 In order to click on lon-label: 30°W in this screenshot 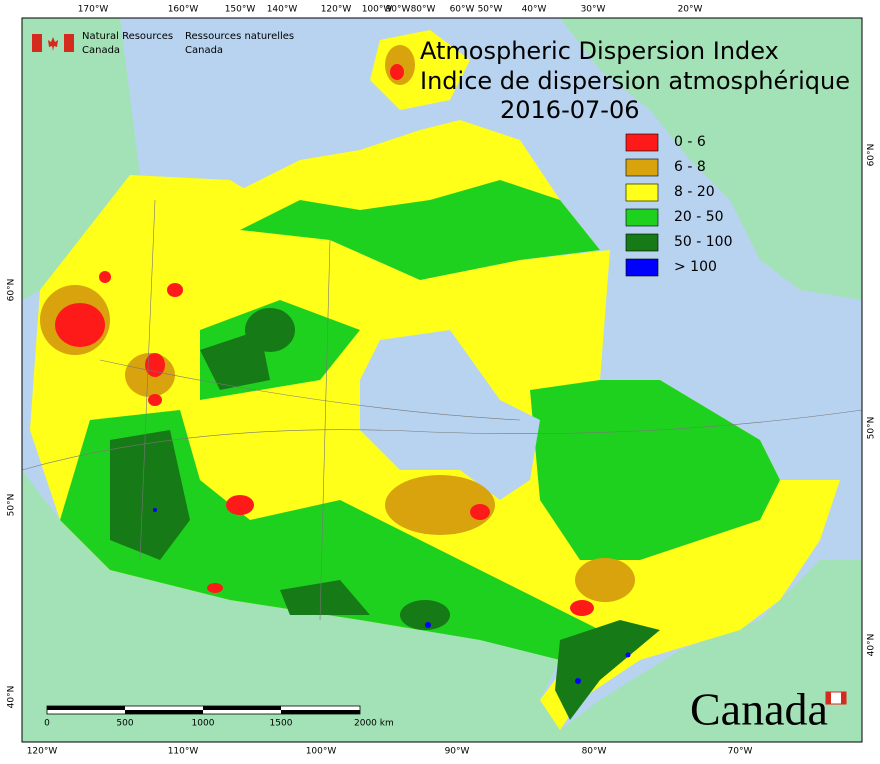, I will do `click(593, 10)`.